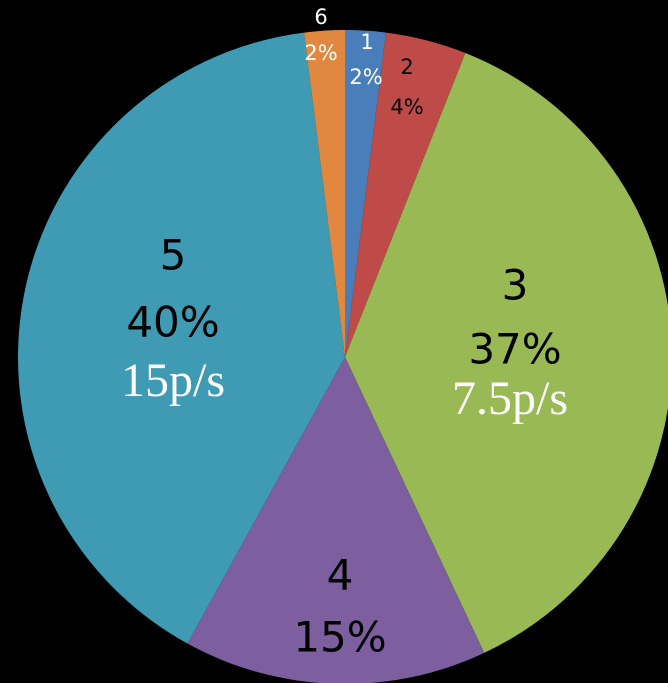 This screenshot has height=683, width=668. Describe the element at coordinates (406, 107) in the screenshot. I see `value-label: 4%` at that location.